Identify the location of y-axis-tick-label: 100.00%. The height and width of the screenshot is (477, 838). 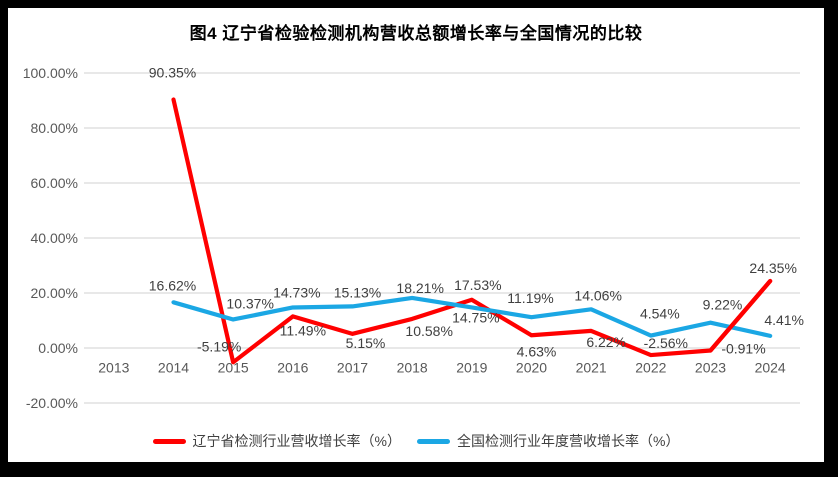
(50, 73).